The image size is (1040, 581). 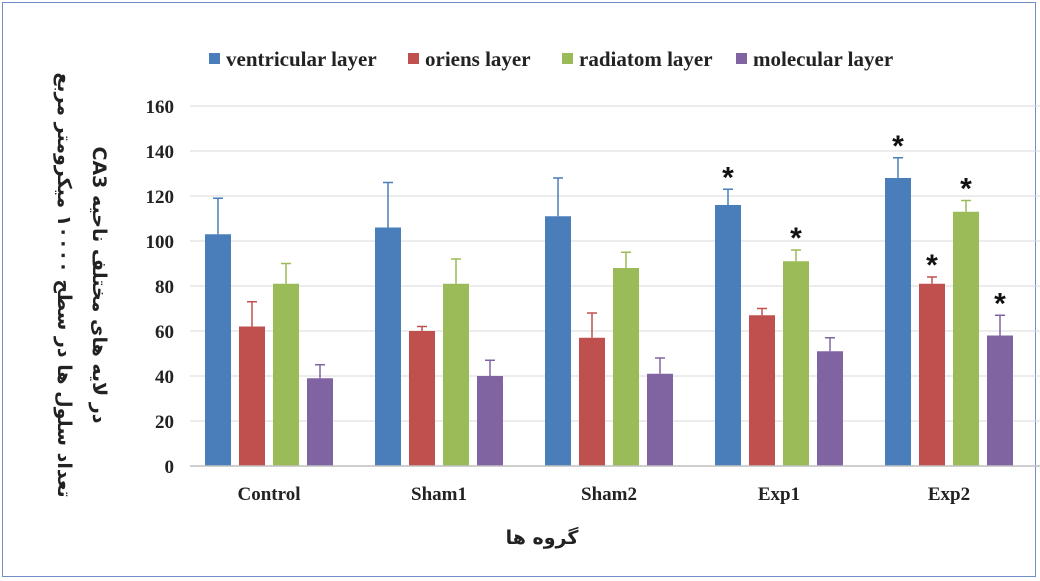 What do you see at coordinates (160, 152) in the screenshot?
I see `y-tick-label: 140` at bounding box center [160, 152].